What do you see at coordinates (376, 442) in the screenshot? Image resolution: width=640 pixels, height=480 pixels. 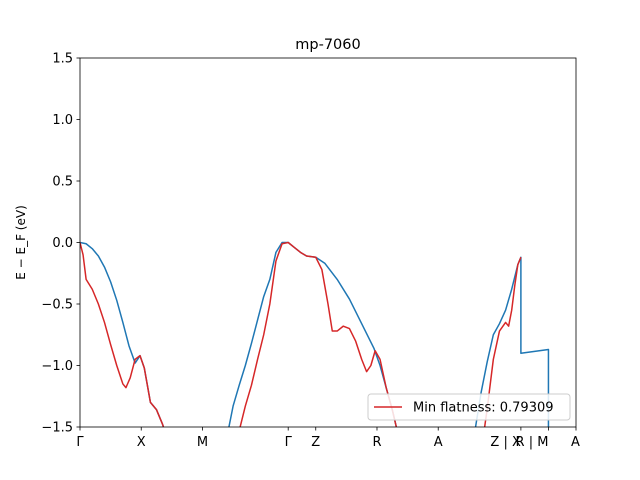 I see `x-tick-label: R` at bounding box center [376, 442].